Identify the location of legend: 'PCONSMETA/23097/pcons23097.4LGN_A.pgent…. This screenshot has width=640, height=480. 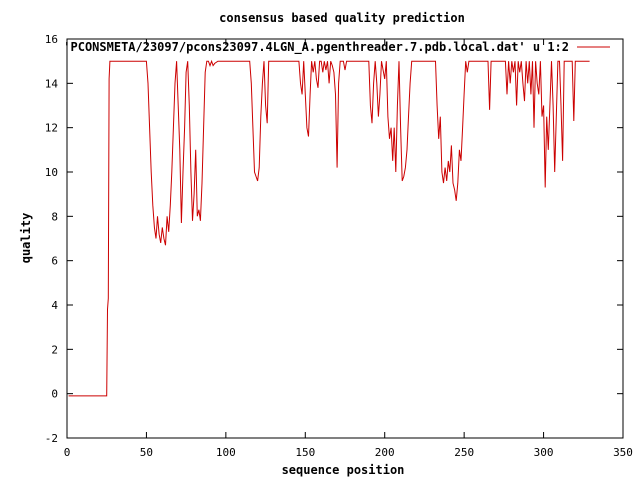
(336, 47).